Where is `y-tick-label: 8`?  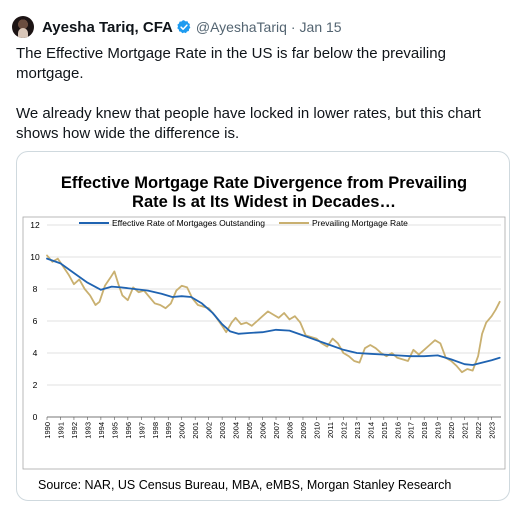 y-tick-label: 8 is located at coordinates (35, 289).